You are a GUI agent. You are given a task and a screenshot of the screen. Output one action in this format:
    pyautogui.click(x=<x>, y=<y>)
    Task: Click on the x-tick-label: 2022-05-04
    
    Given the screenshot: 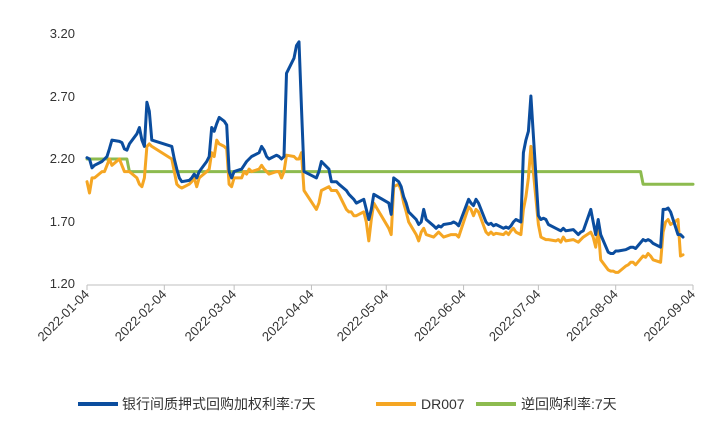 What is the action you would take?
    pyautogui.click(x=363, y=316)
    